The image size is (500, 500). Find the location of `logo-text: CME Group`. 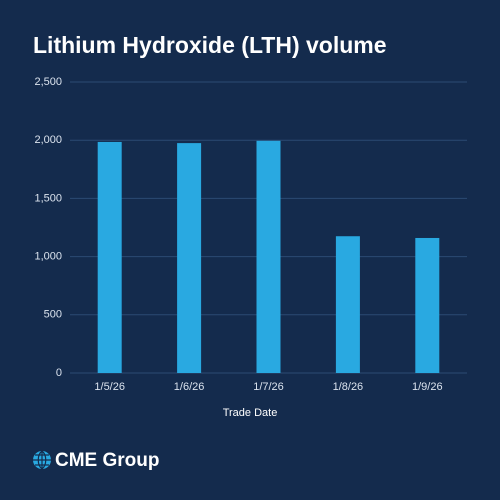

logo-text: CME Group is located at coordinates (107, 460).